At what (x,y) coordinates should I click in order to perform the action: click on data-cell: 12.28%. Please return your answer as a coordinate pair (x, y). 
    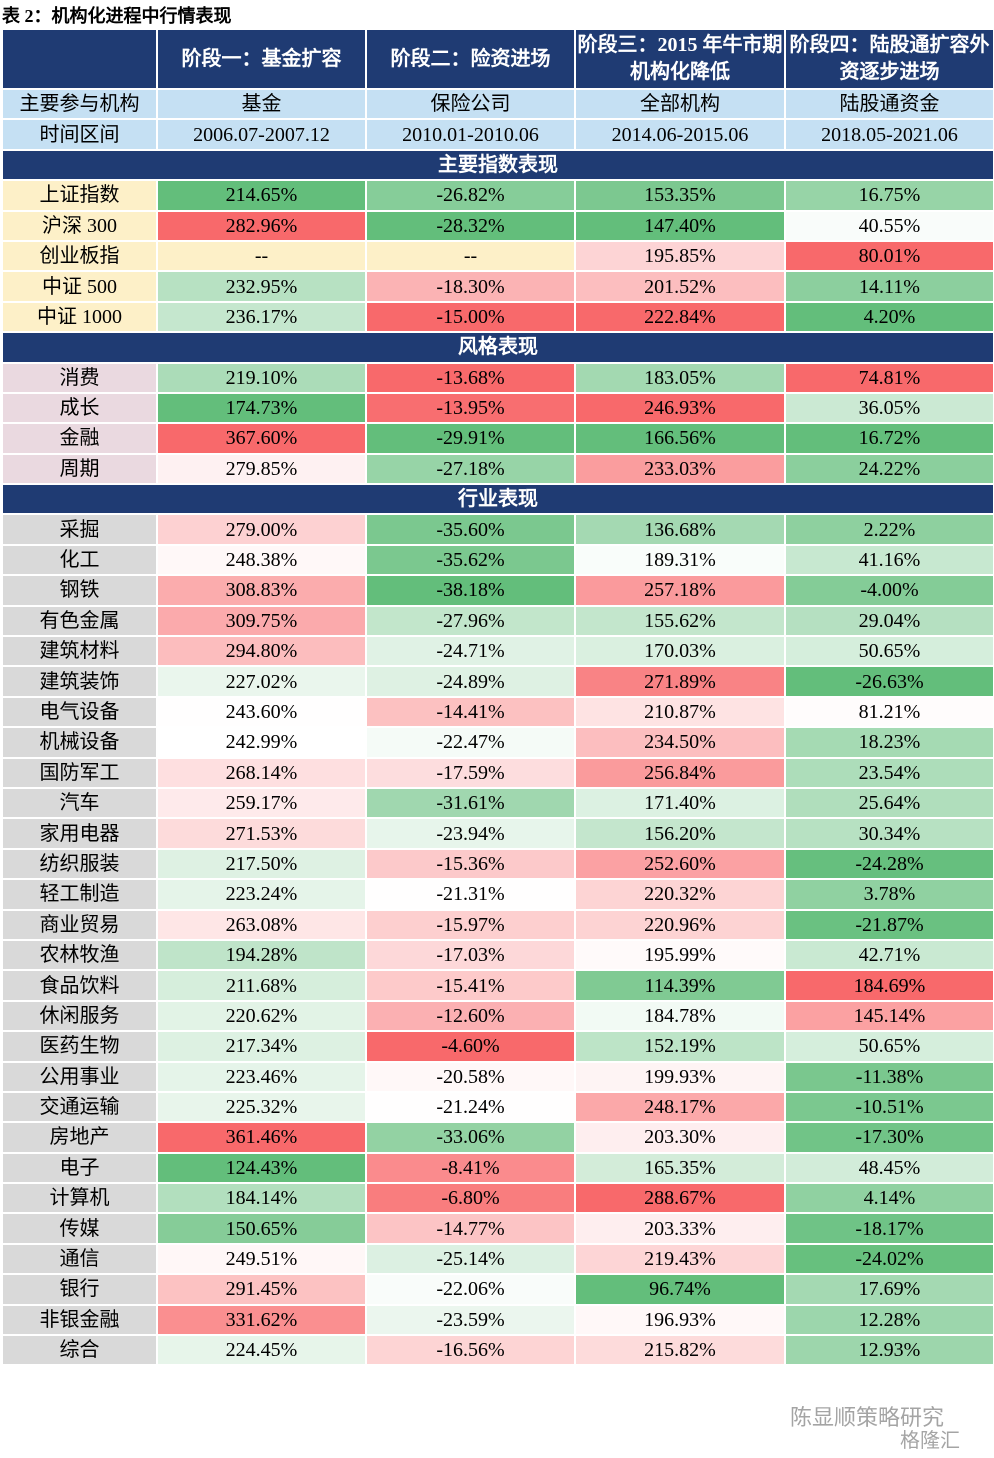
    Looking at the image, I should click on (889, 1320).